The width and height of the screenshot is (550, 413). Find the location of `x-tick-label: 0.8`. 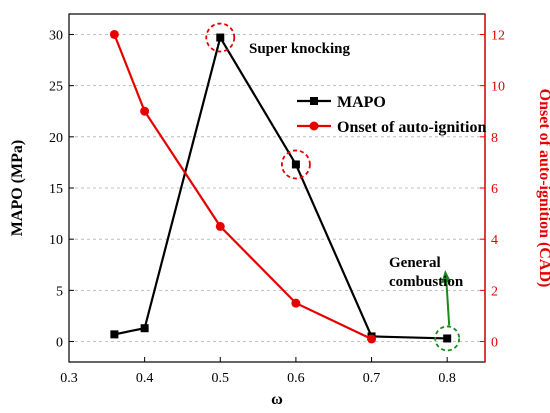

x-tick-label: 0.8 is located at coordinates (447, 378).